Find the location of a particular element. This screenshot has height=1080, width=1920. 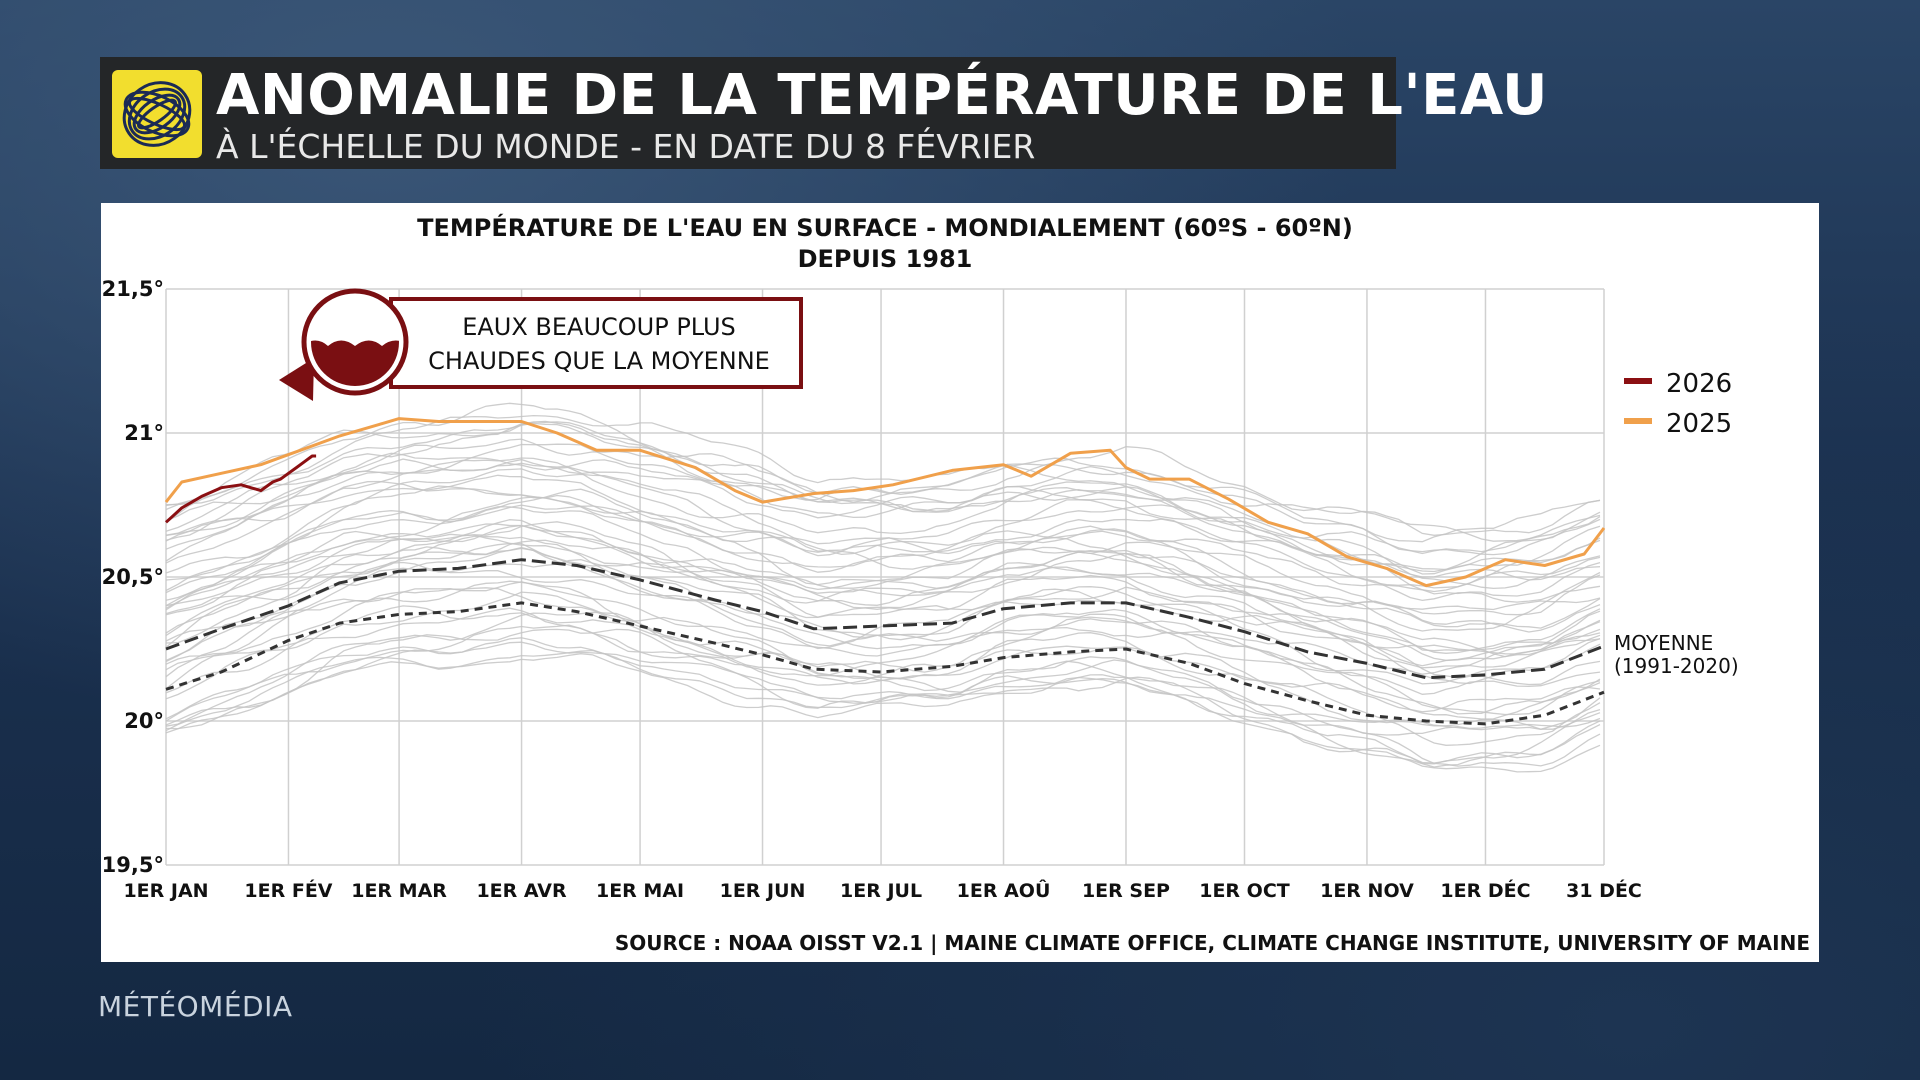

mean-long-dash-line is located at coordinates (885, 619).